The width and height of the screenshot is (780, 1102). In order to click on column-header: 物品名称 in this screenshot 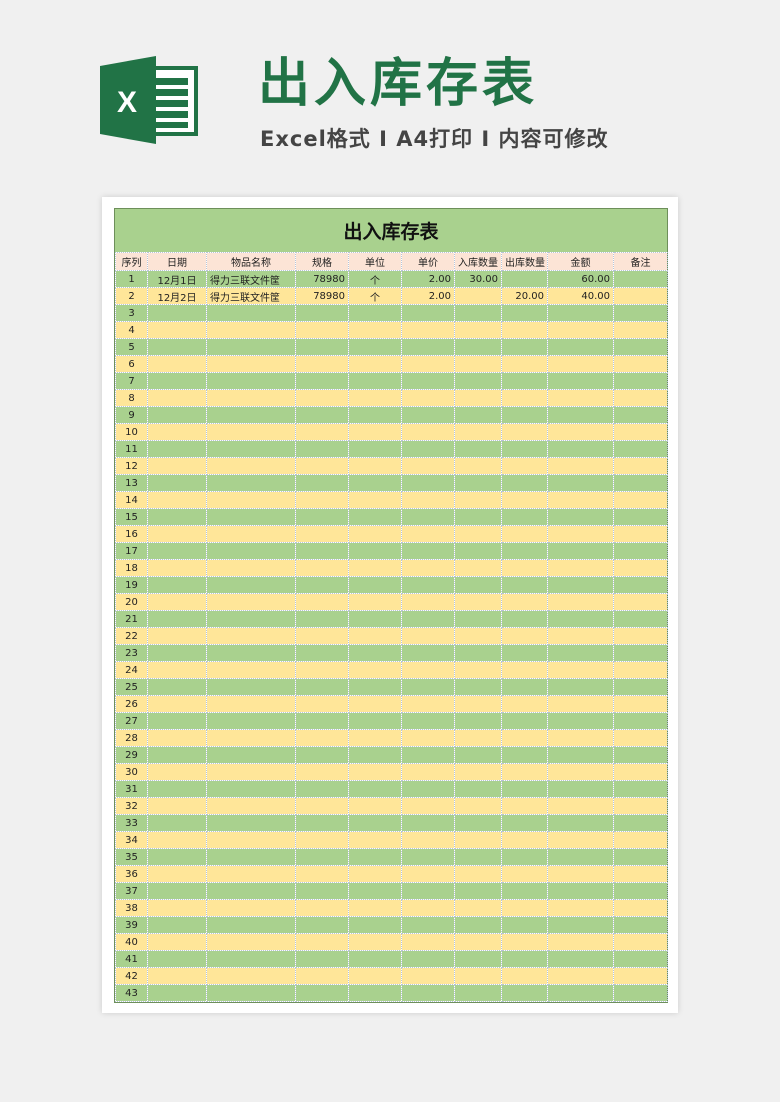, I will do `click(251, 261)`.